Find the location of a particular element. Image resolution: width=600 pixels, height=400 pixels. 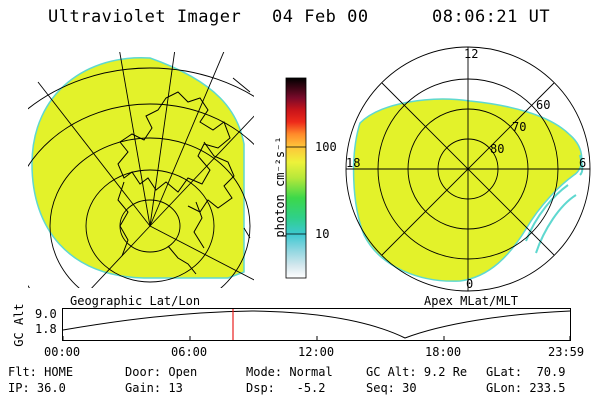

mlt-label-18: 18 is located at coordinates (353, 163).